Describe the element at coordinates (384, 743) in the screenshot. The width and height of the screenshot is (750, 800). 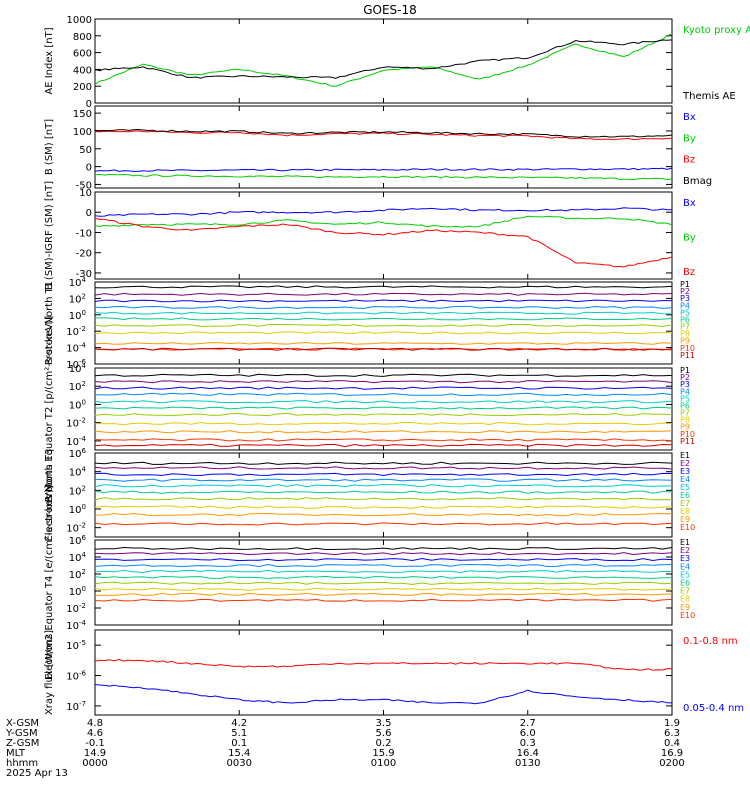
I see `row-value: 0.2` at that location.